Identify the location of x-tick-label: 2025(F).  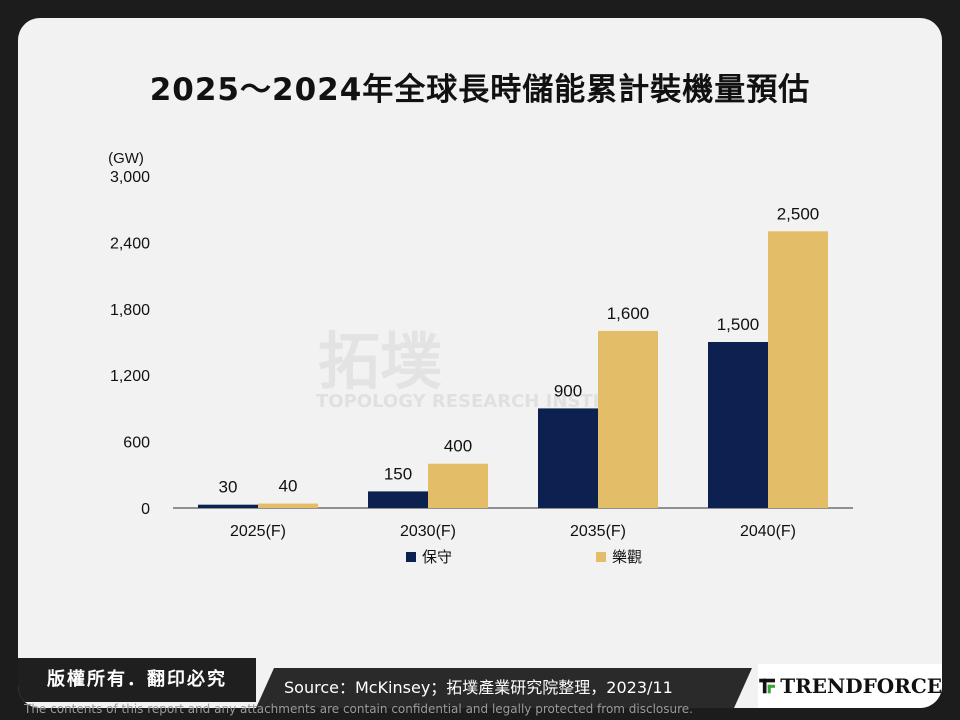
(258, 531).